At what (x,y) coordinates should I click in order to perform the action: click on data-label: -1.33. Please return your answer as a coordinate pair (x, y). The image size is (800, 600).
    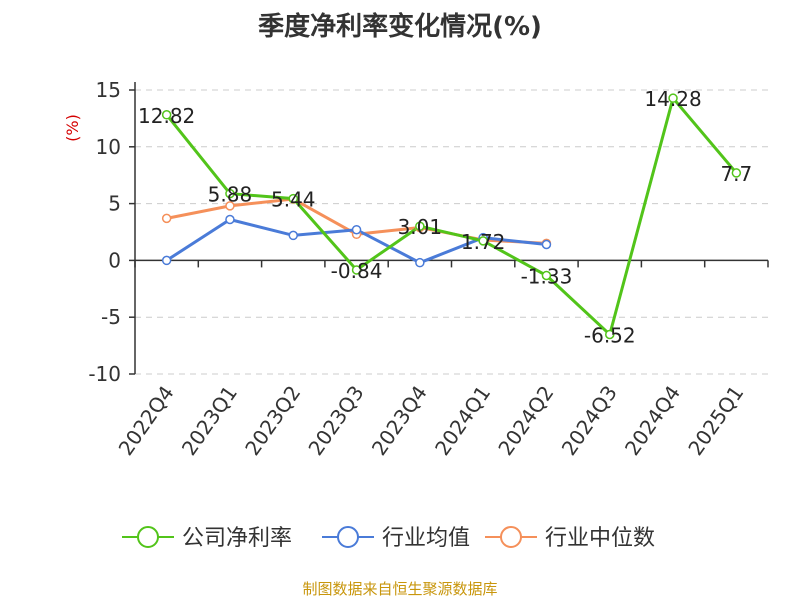
    Looking at the image, I should click on (547, 277).